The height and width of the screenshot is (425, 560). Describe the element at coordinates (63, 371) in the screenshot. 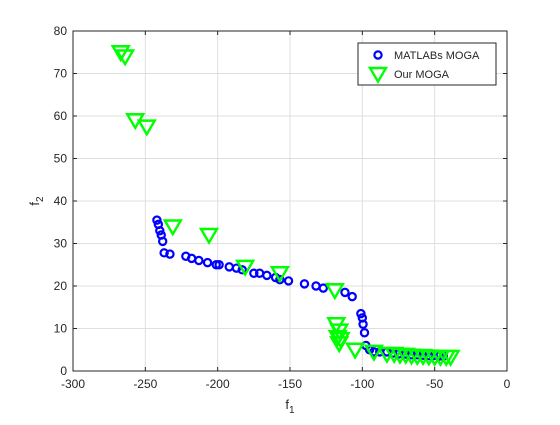

I see `y-tick-label: 0` at that location.